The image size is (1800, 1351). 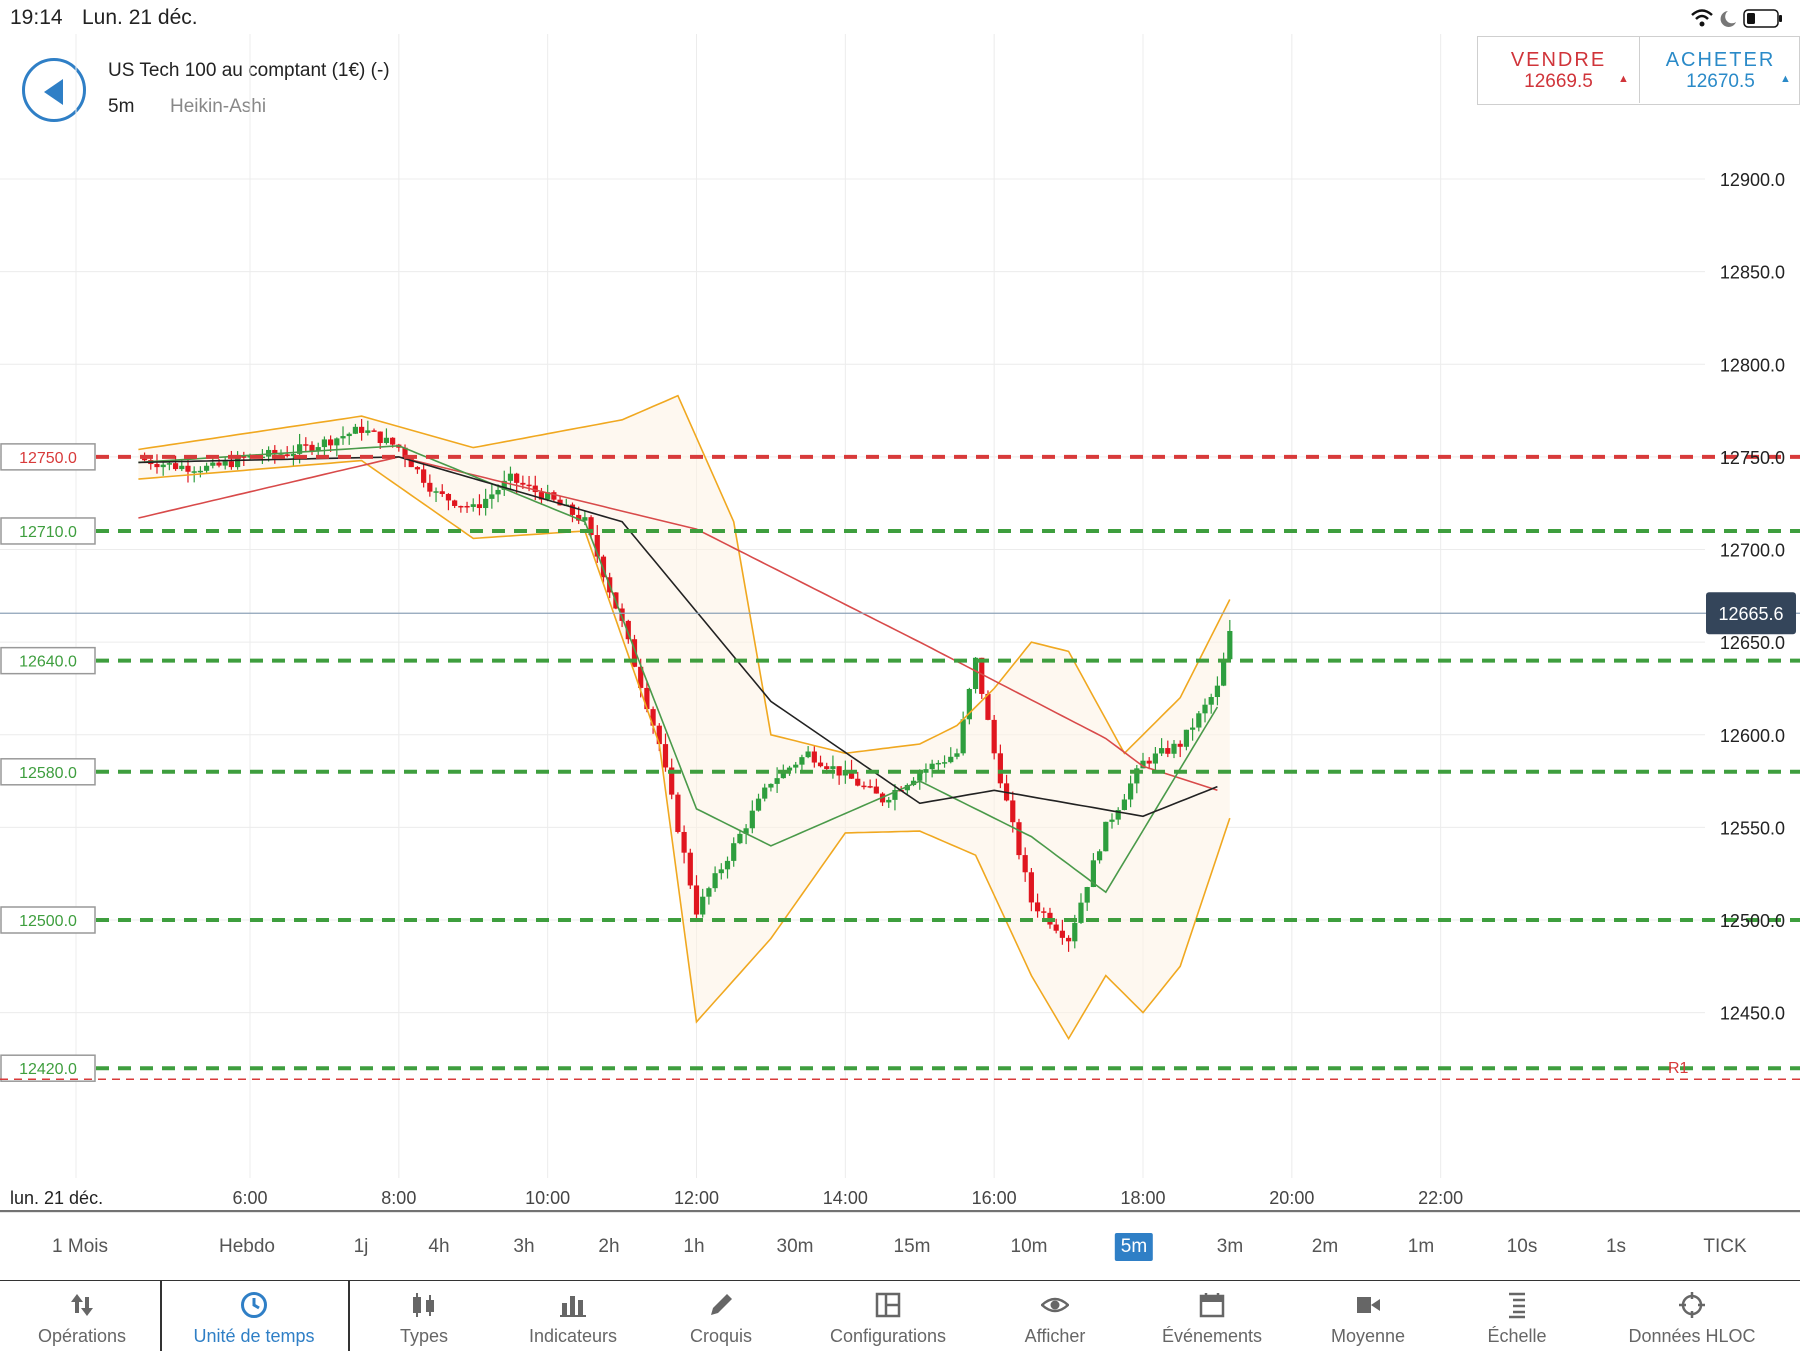 I want to click on timeframe-1m: 1m, so click(x=1421, y=1246).